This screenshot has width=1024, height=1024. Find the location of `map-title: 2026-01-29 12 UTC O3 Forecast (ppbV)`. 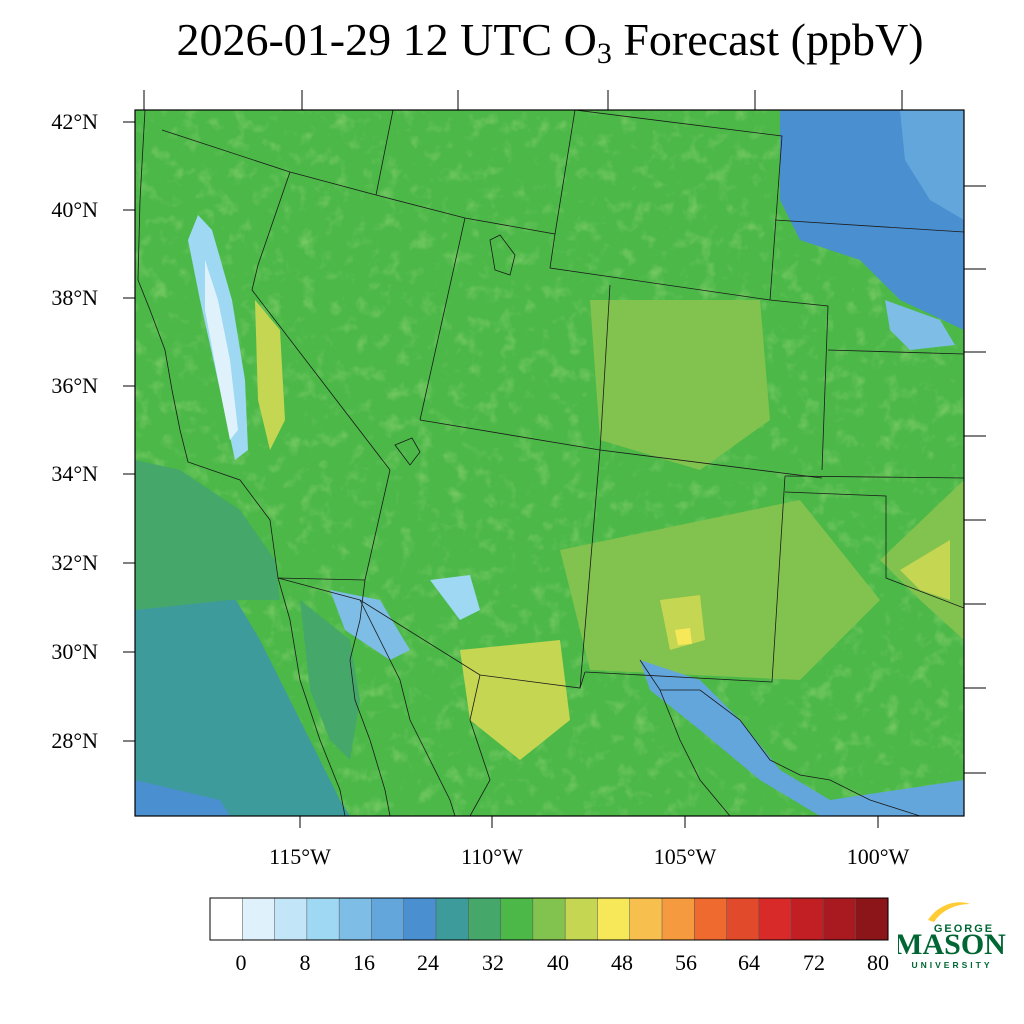

map-title: 2026-01-29 12 UTC O3 Forecast (ppbV) is located at coordinates (512, 47).